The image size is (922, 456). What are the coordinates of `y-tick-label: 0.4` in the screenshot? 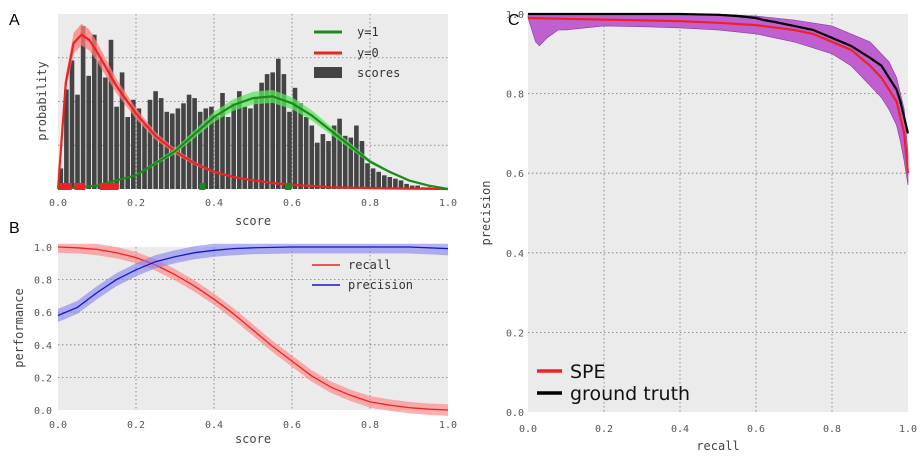 It's located at (43, 346).